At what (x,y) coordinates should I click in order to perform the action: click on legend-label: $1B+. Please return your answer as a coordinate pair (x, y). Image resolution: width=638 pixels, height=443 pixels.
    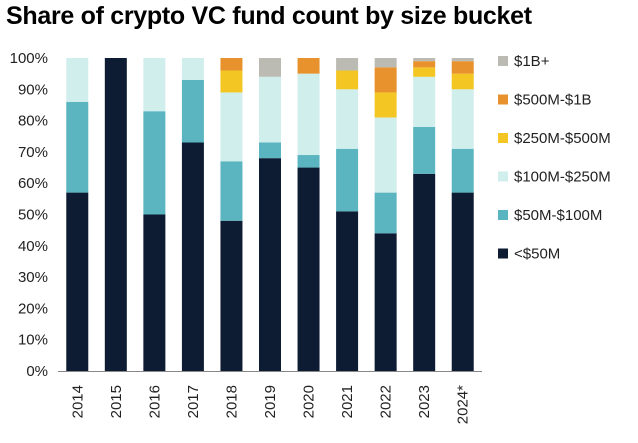
    Looking at the image, I should click on (532, 61).